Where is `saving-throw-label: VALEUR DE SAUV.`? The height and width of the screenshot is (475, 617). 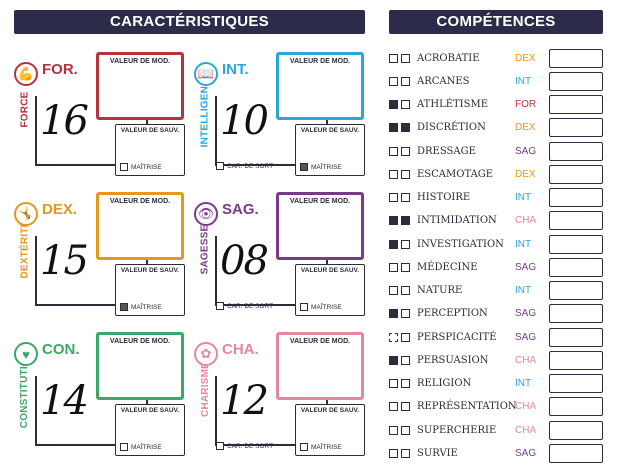
saving-throw-label: VALEUR DE SAUV. is located at coordinates (330, 130).